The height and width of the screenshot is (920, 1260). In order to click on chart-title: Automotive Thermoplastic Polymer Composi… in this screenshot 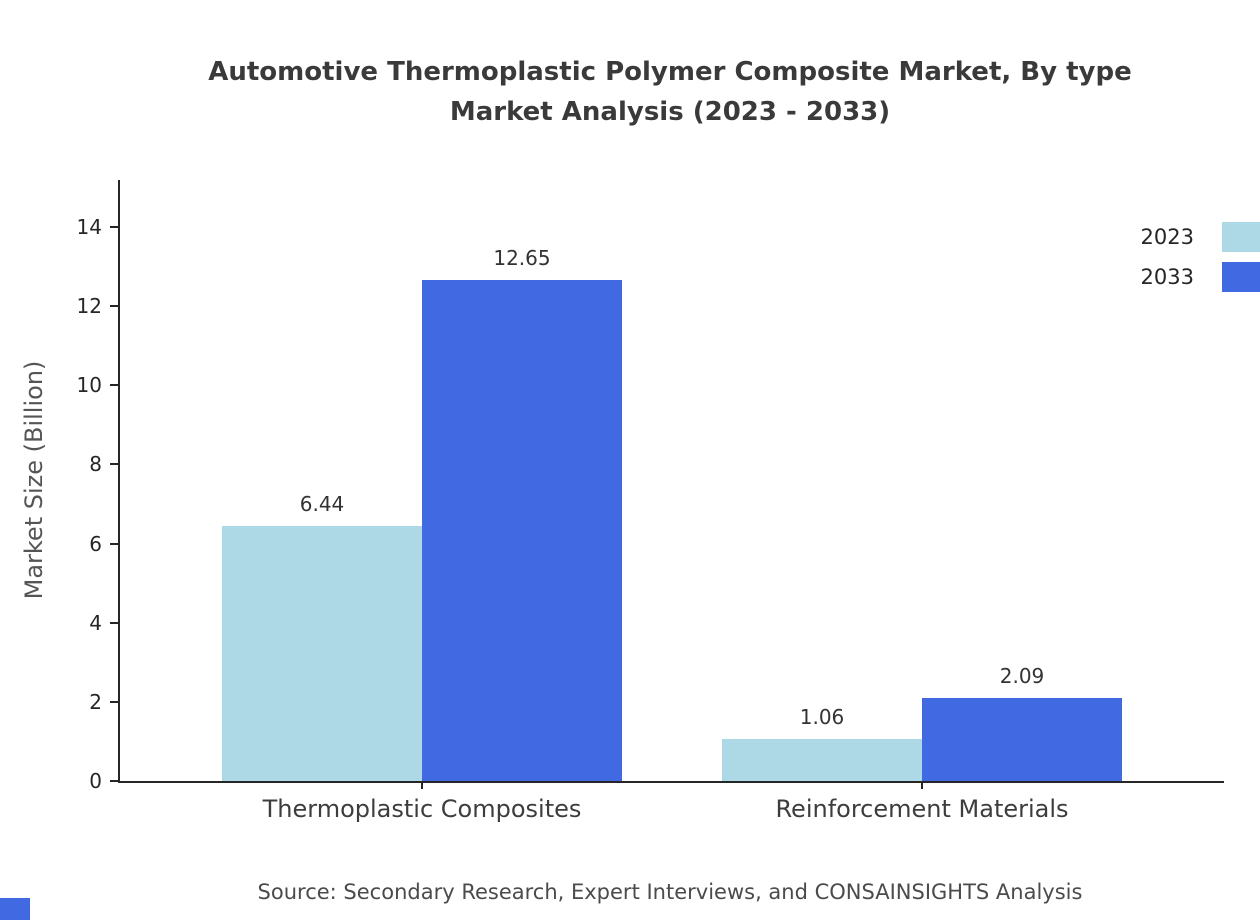, I will do `click(670, 92)`.